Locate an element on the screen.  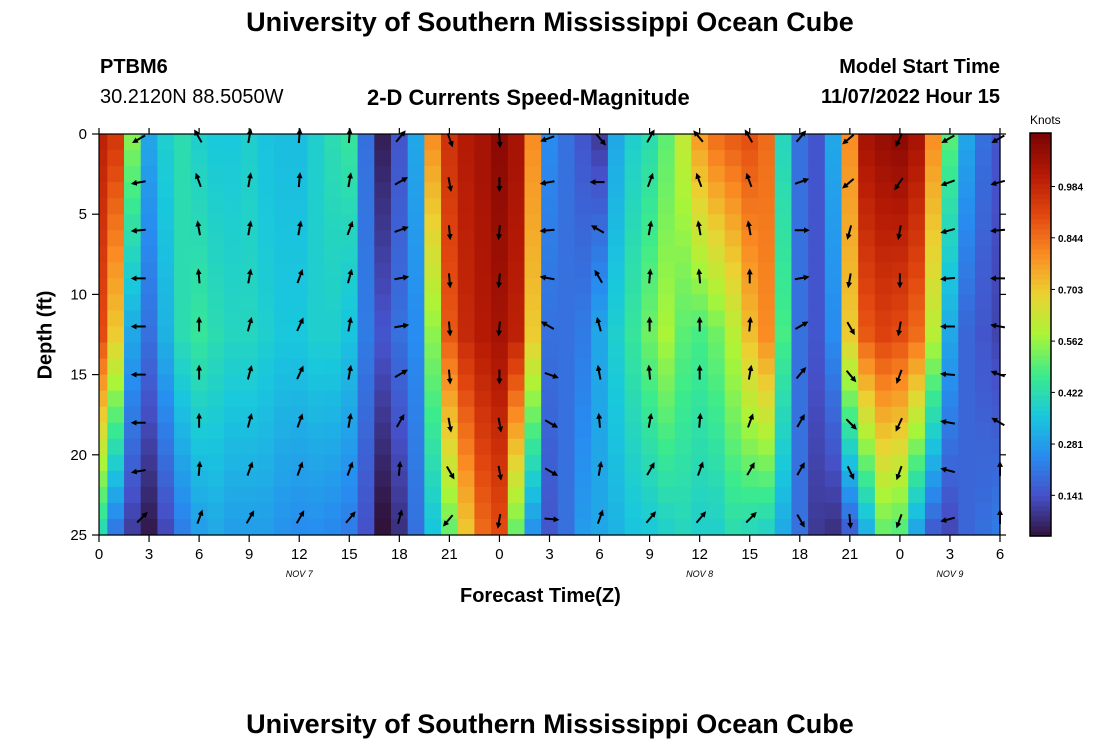
x-tick-label: 18 is located at coordinates (399, 554).